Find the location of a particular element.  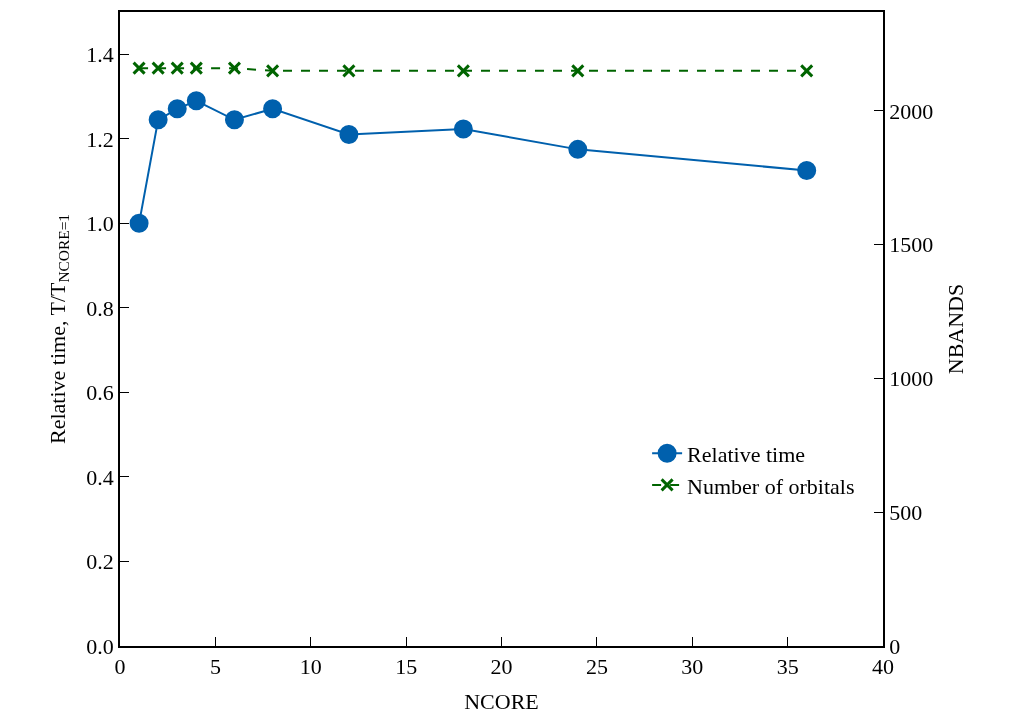

legend-label: Number of orbitals is located at coordinates (771, 486).